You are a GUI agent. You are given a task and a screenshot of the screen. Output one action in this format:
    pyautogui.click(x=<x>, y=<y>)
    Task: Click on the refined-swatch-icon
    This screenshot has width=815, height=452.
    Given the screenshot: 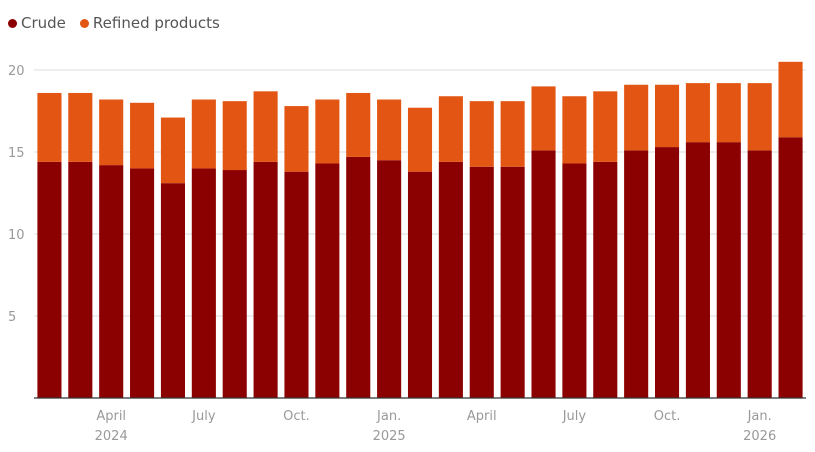 What is the action you would take?
    pyautogui.click(x=84, y=23)
    